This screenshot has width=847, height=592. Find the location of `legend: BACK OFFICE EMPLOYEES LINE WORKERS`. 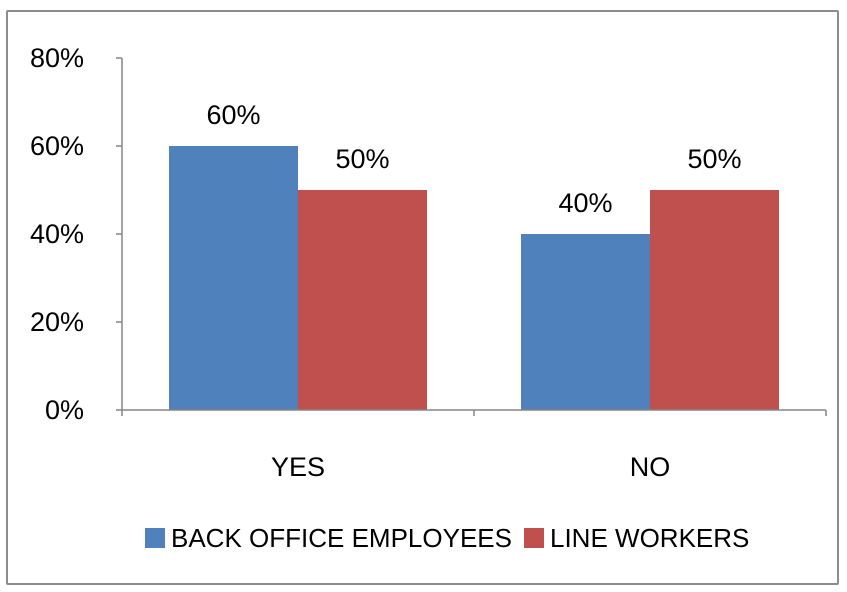

legend: BACK OFFICE EMPLOYEES LINE WORKERS is located at coordinates (447, 538).